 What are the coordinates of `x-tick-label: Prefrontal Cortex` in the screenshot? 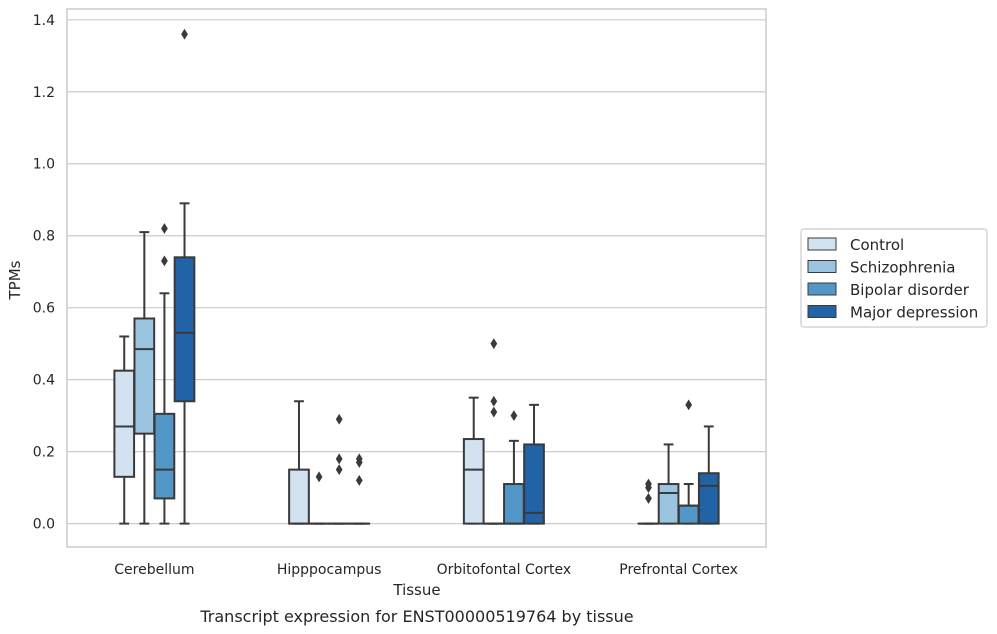 It's located at (678, 570).